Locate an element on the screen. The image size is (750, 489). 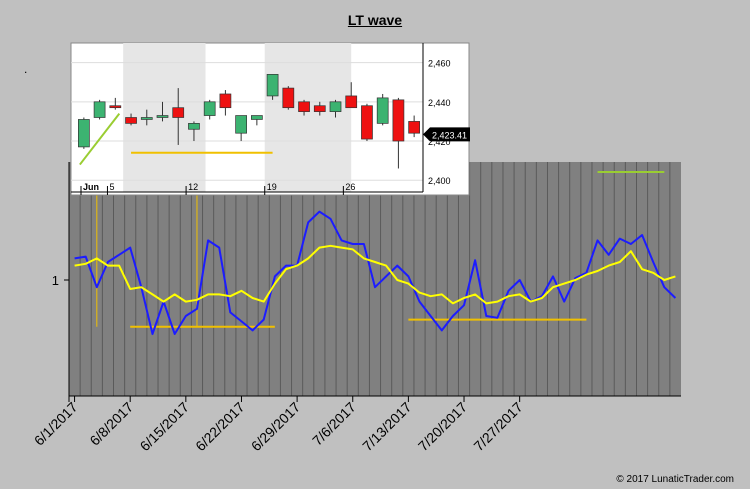
inset-x-label: 26 is located at coordinates (350, 187).